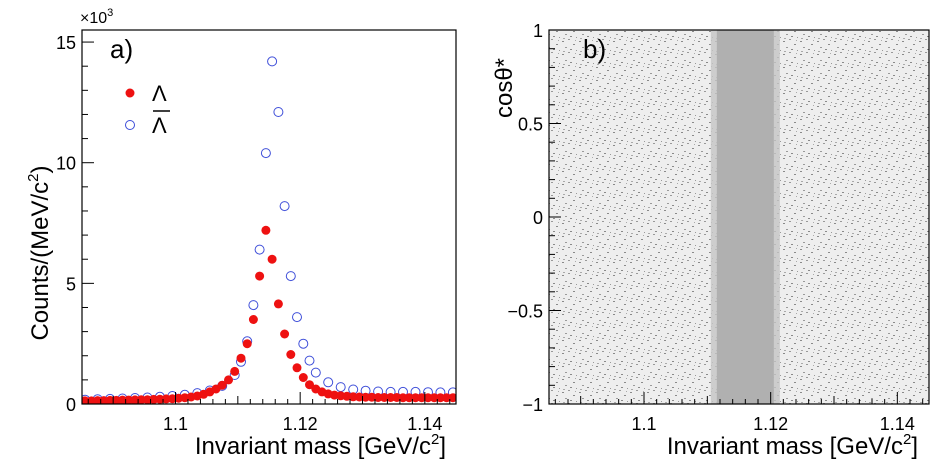  Describe the element at coordinates (530, 125) in the screenshot. I see `y-tick-label-b: 0.5` at that location.